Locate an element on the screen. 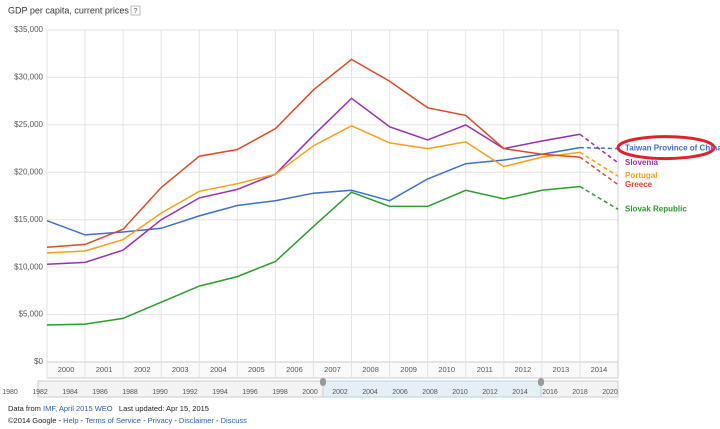 The image size is (720, 429). x-tick-label: 2006 is located at coordinates (294, 369).